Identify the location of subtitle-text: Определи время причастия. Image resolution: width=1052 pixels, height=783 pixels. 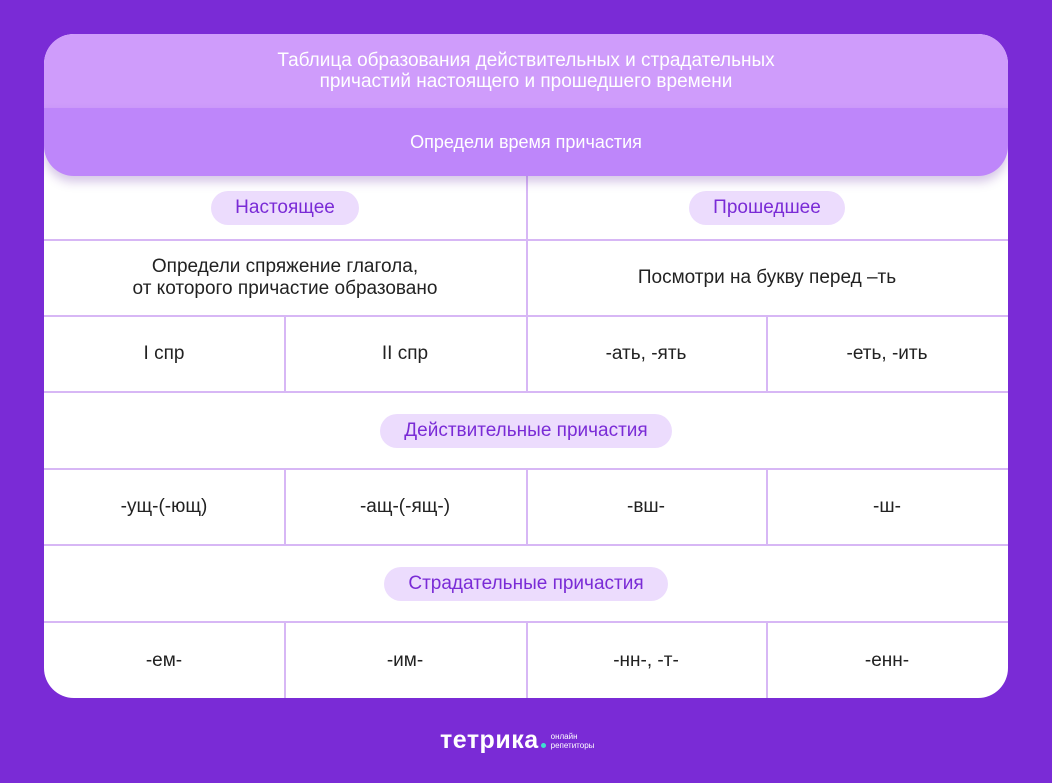
(526, 141).